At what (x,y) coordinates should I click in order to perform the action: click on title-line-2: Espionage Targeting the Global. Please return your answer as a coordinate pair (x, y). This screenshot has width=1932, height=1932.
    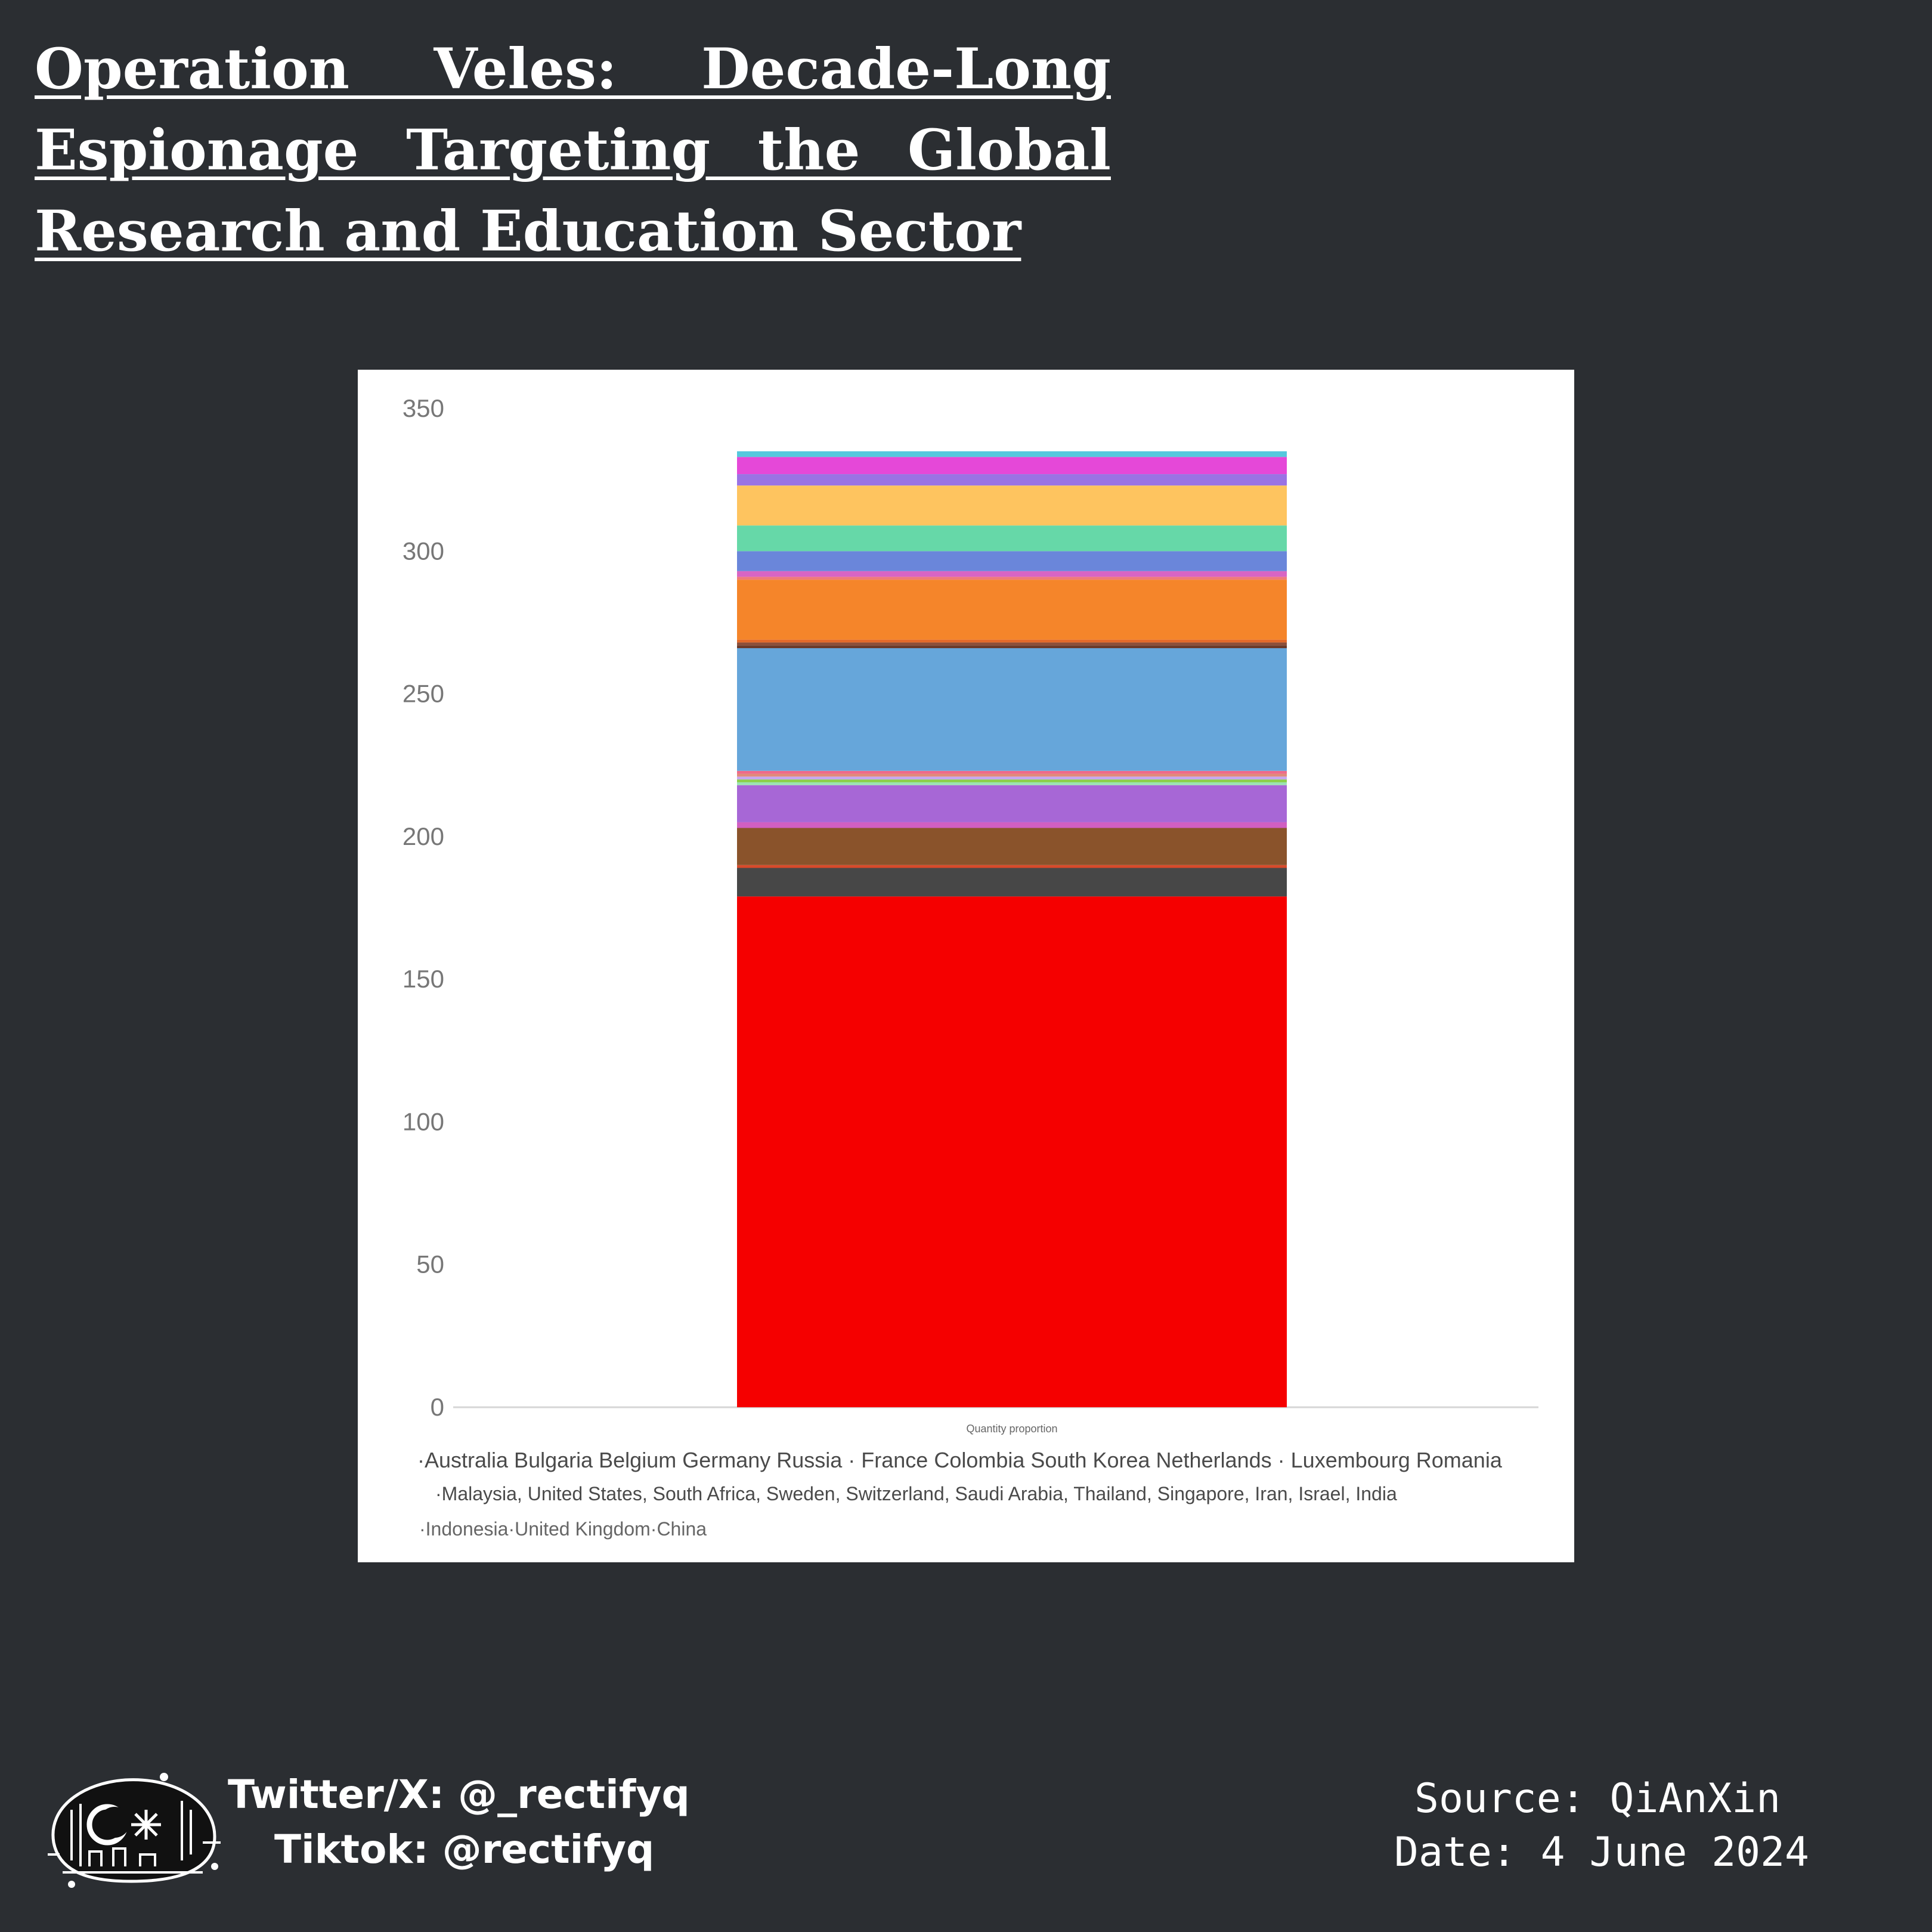
    Looking at the image, I should click on (573, 150).